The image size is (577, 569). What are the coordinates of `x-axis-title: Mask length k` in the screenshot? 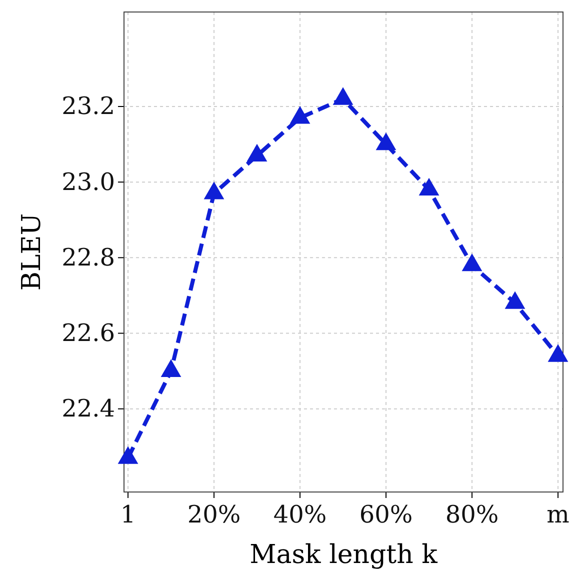 It's located at (344, 554).